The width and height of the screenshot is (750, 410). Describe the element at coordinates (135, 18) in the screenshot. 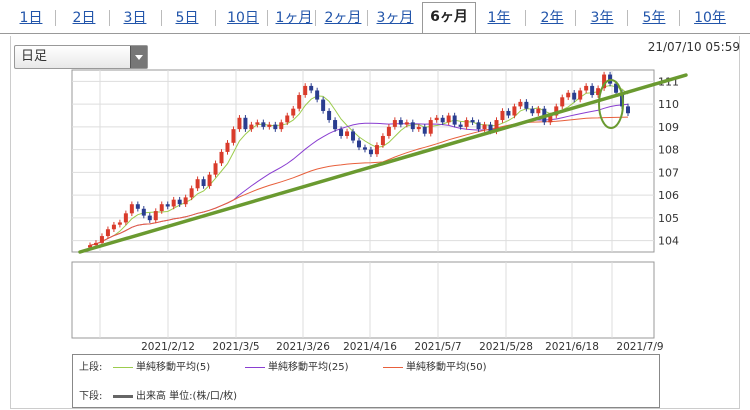

I see `tab-3: 3日` at that location.